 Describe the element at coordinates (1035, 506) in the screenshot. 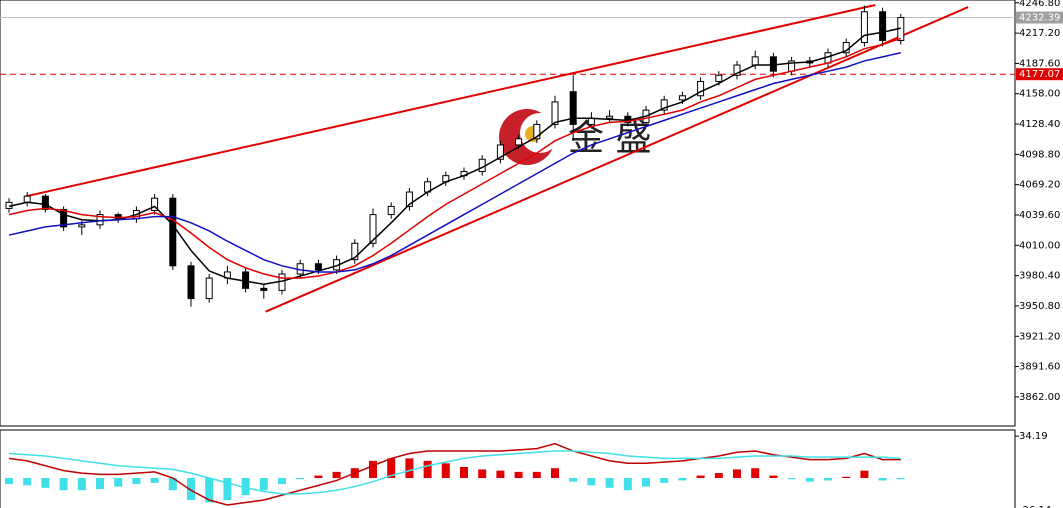

I see `y-tick-label: -26.14` at that location.